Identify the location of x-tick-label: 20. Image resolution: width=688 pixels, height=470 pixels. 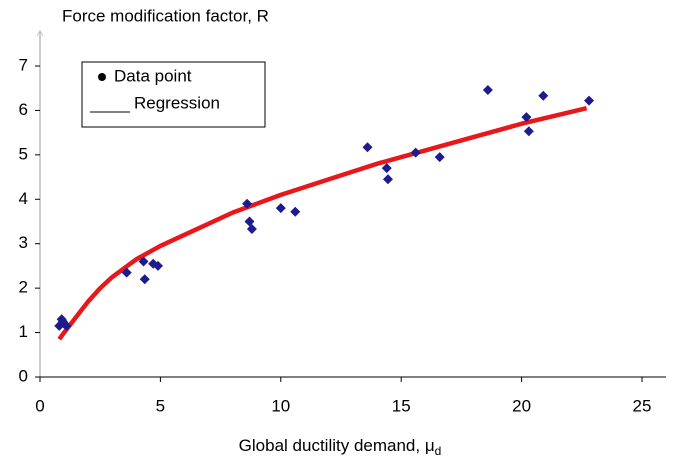
(521, 405).